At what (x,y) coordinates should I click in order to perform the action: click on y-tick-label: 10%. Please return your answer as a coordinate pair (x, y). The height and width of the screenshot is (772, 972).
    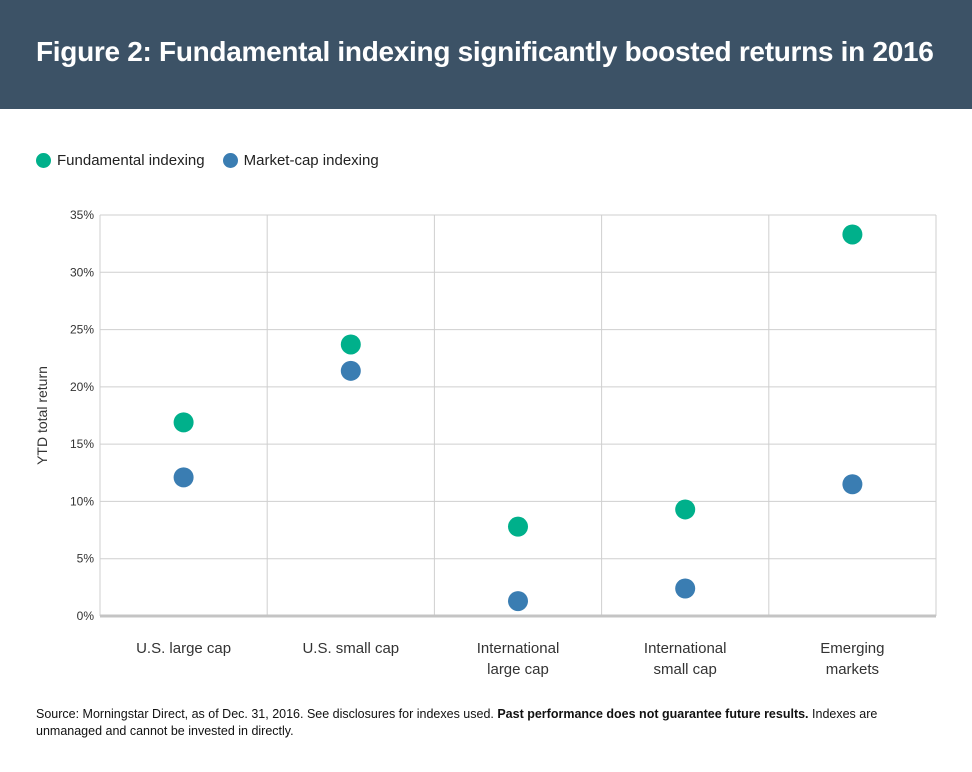
    Looking at the image, I should click on (82, 501).